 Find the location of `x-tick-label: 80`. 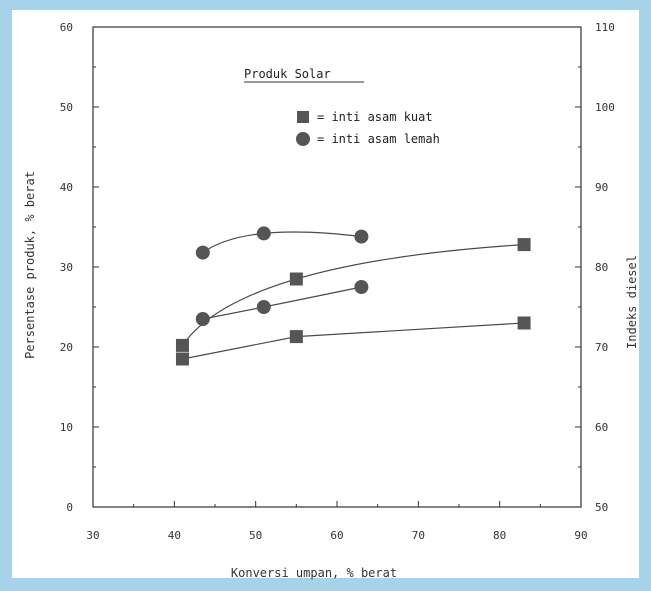

x-tick-label: 80 is located at coordinates (499, 535).